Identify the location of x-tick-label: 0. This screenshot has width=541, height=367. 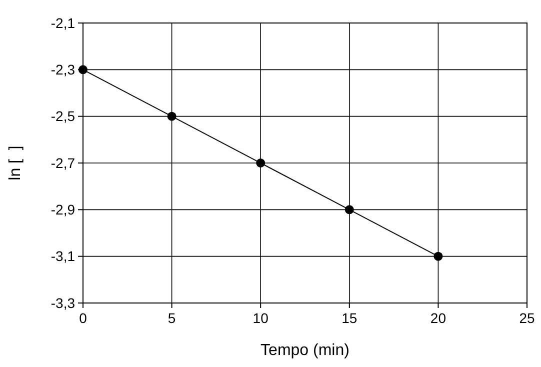
(83, 318).